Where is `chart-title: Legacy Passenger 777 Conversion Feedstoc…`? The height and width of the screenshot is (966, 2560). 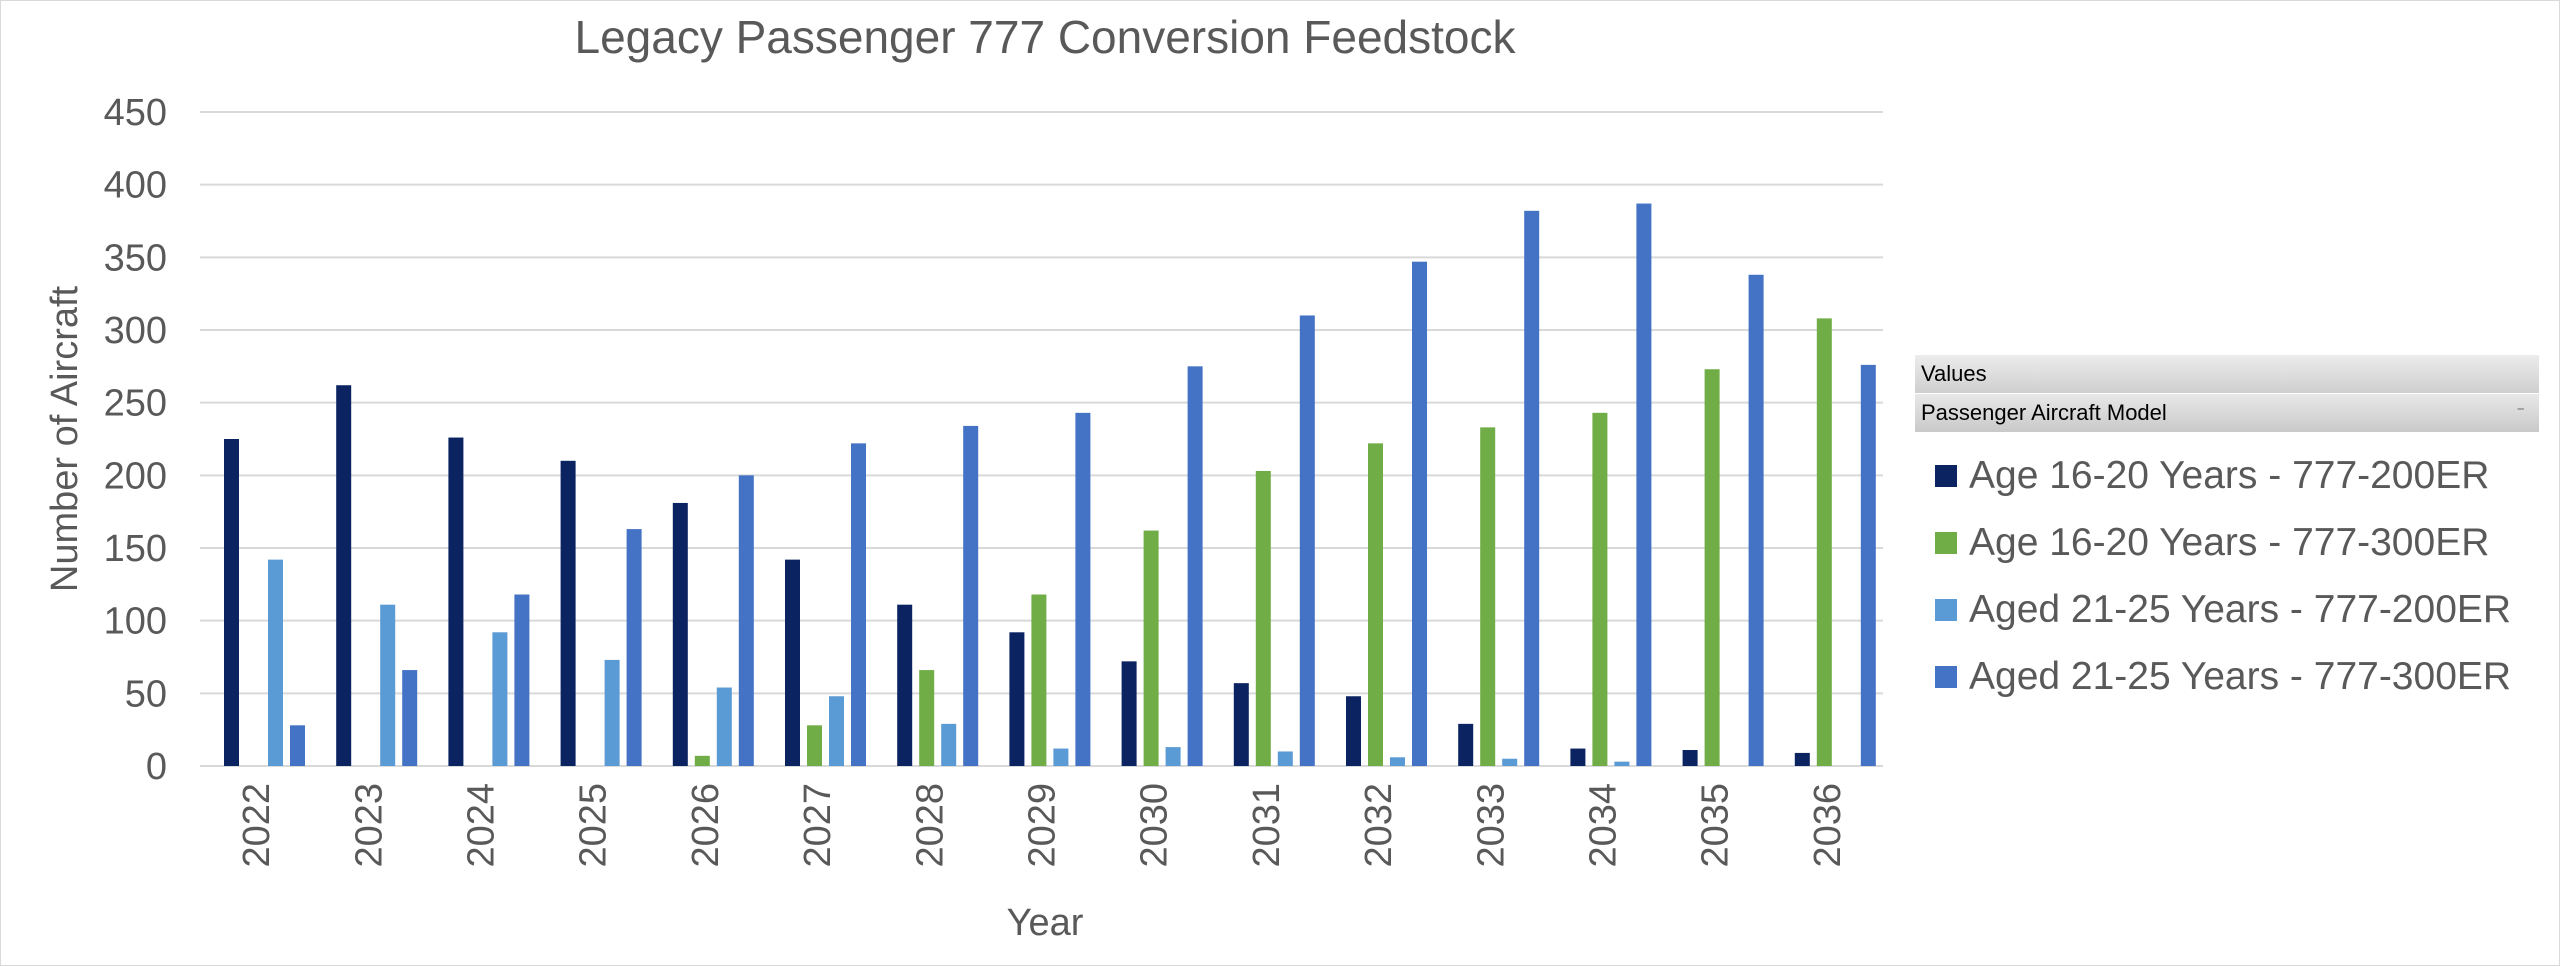 chart-title: Legacy Passenger 777 Conversion Feedstoc… is located at coordinates (1045, 37).